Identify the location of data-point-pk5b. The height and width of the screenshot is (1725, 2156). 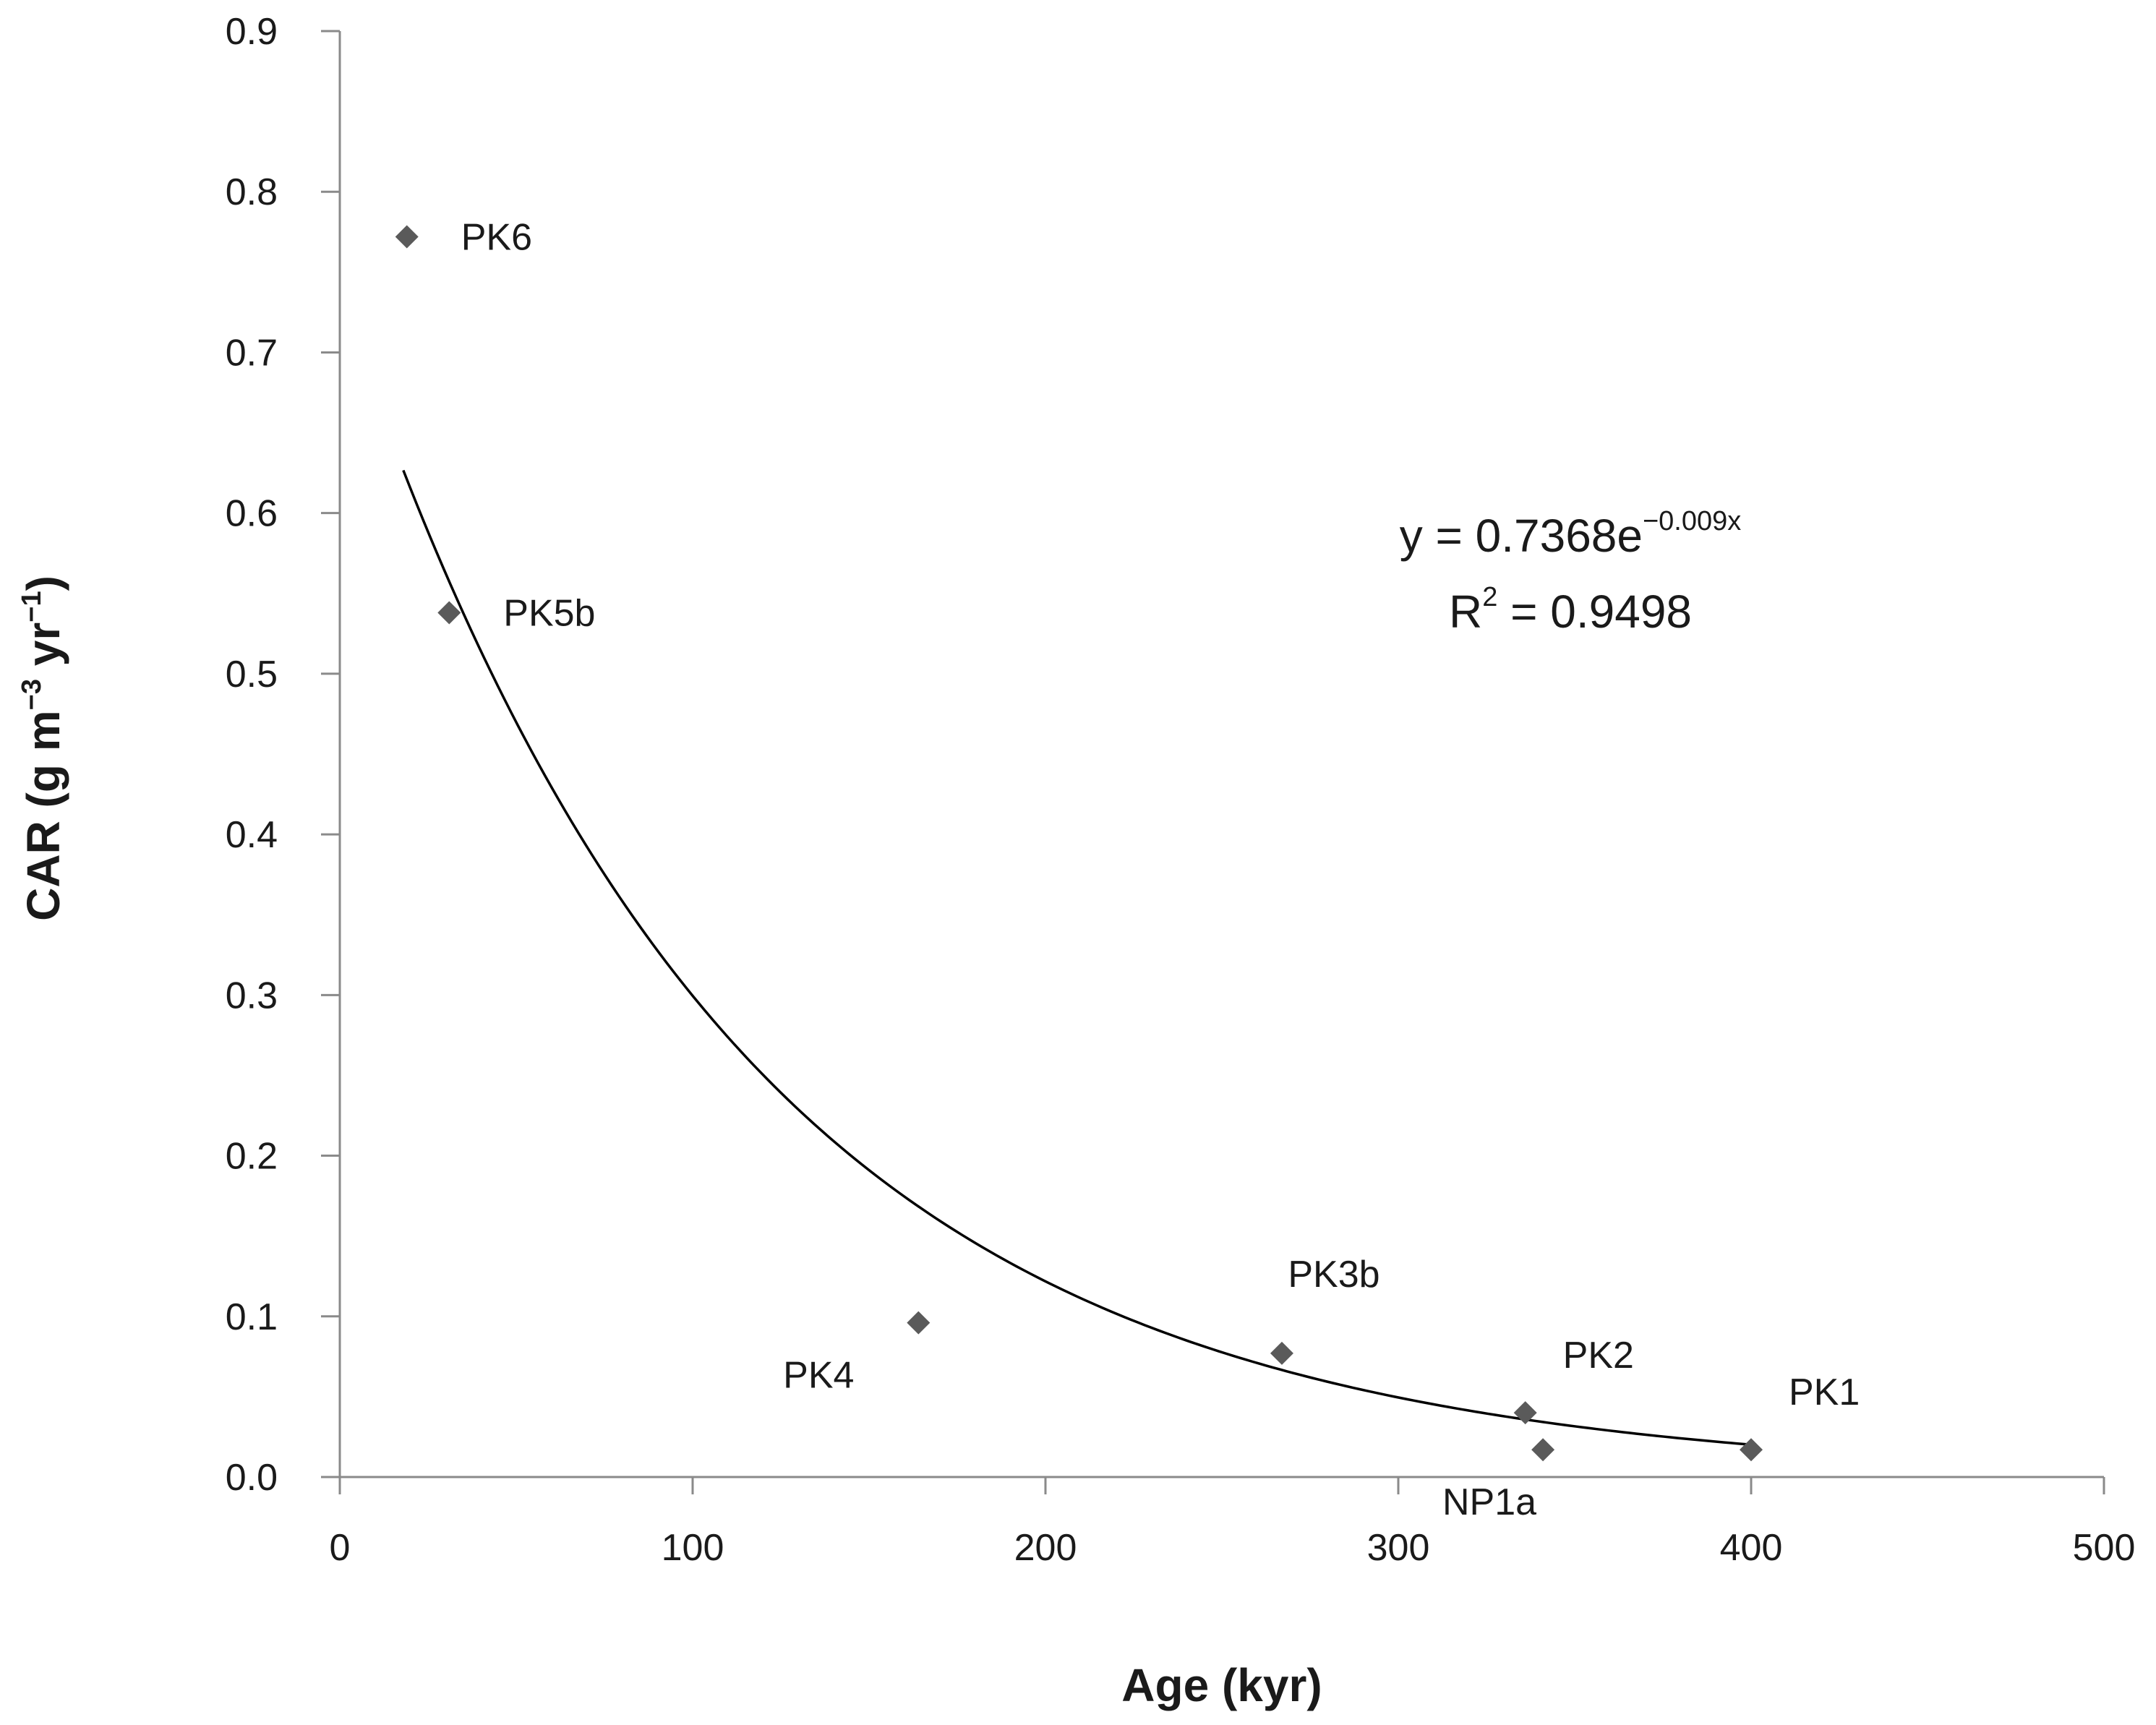
(449, 613).